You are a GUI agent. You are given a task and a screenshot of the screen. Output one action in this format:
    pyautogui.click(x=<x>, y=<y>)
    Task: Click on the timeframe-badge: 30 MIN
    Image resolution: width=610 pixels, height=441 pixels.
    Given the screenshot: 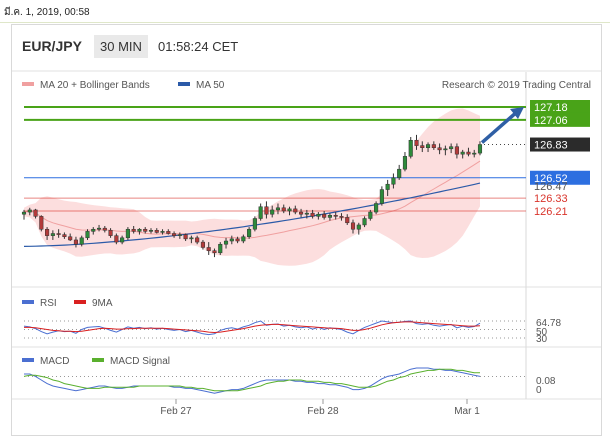 What is the action you would take?
    pyautogui.click(x=121, y=46)
    